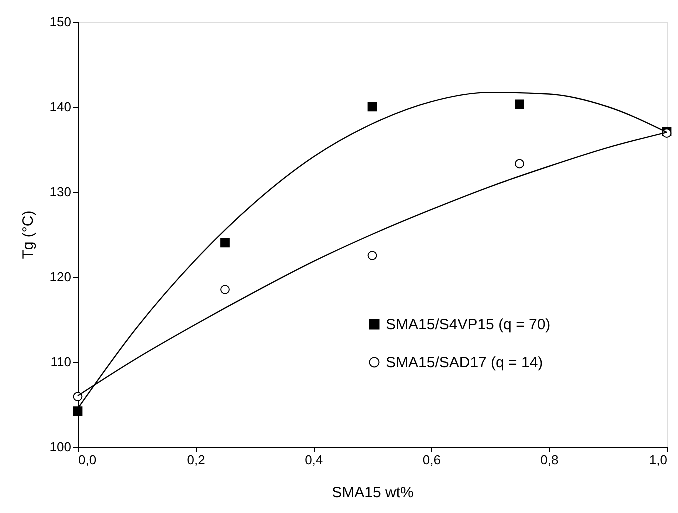  What do you see at coordinates (549, 460) in the screenshot?
I see `x-tick-label: 0,8` at bounding box center [549, 460].